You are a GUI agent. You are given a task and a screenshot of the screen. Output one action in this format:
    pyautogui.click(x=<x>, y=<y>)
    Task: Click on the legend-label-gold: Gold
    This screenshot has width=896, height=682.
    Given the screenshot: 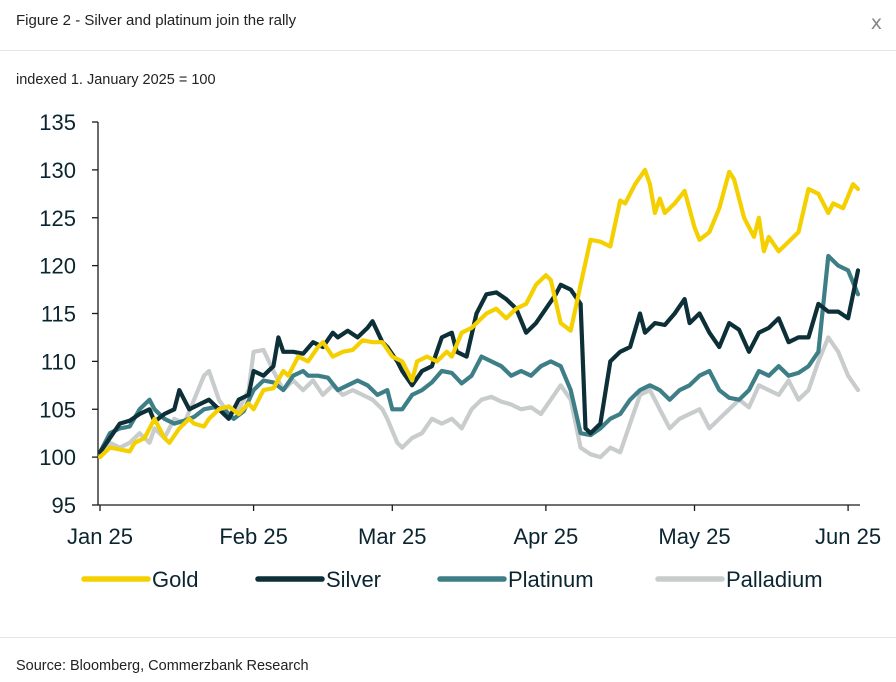 What is the action you would take?
    pyautogui.click(x=175, y=579)
    